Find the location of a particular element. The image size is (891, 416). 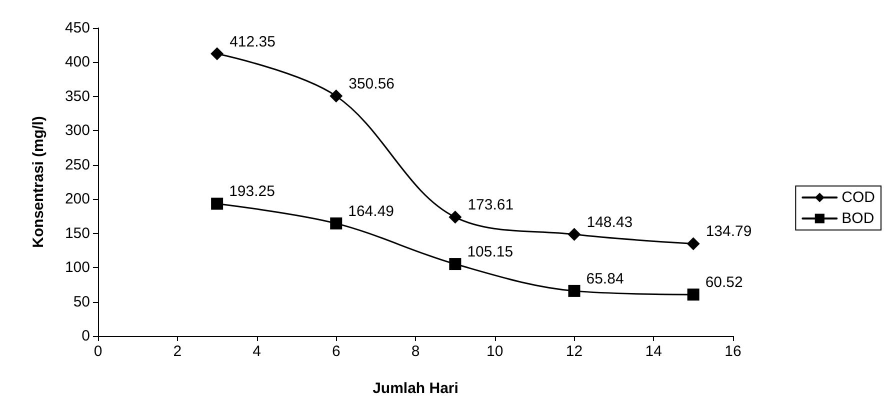

legend-label: BOD is located at coordinates (858, 218).